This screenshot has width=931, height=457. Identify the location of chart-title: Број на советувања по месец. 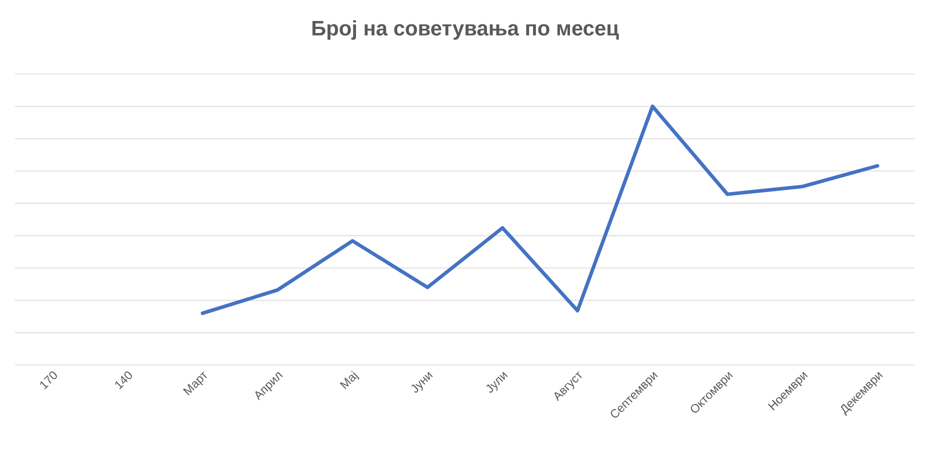
(465, 30).